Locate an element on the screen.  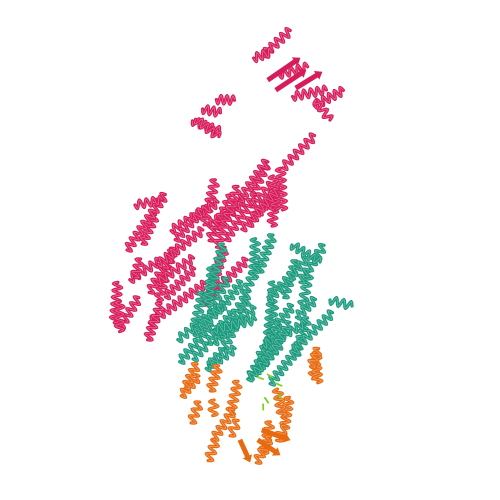
ligand-sticks is located at coordinates (270, 392).